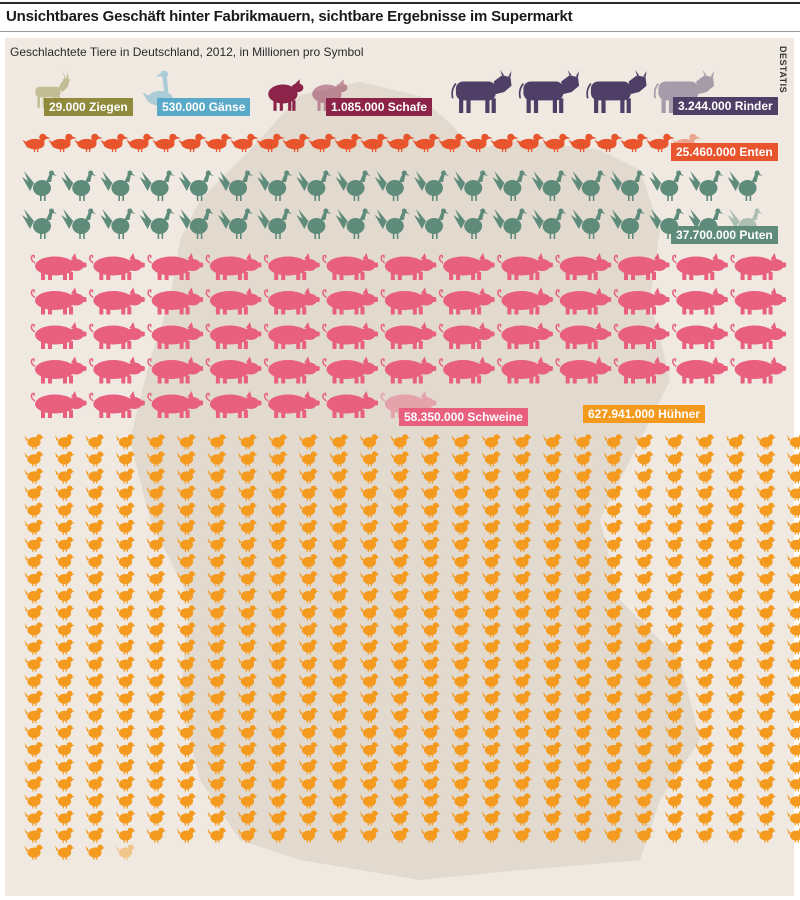 The height and width of the screenshot is (900, 800). What do you see at coordinates (583, 579) in the screenshot?
I see `hühner-symbol-227` at bounding box center [583, 579].